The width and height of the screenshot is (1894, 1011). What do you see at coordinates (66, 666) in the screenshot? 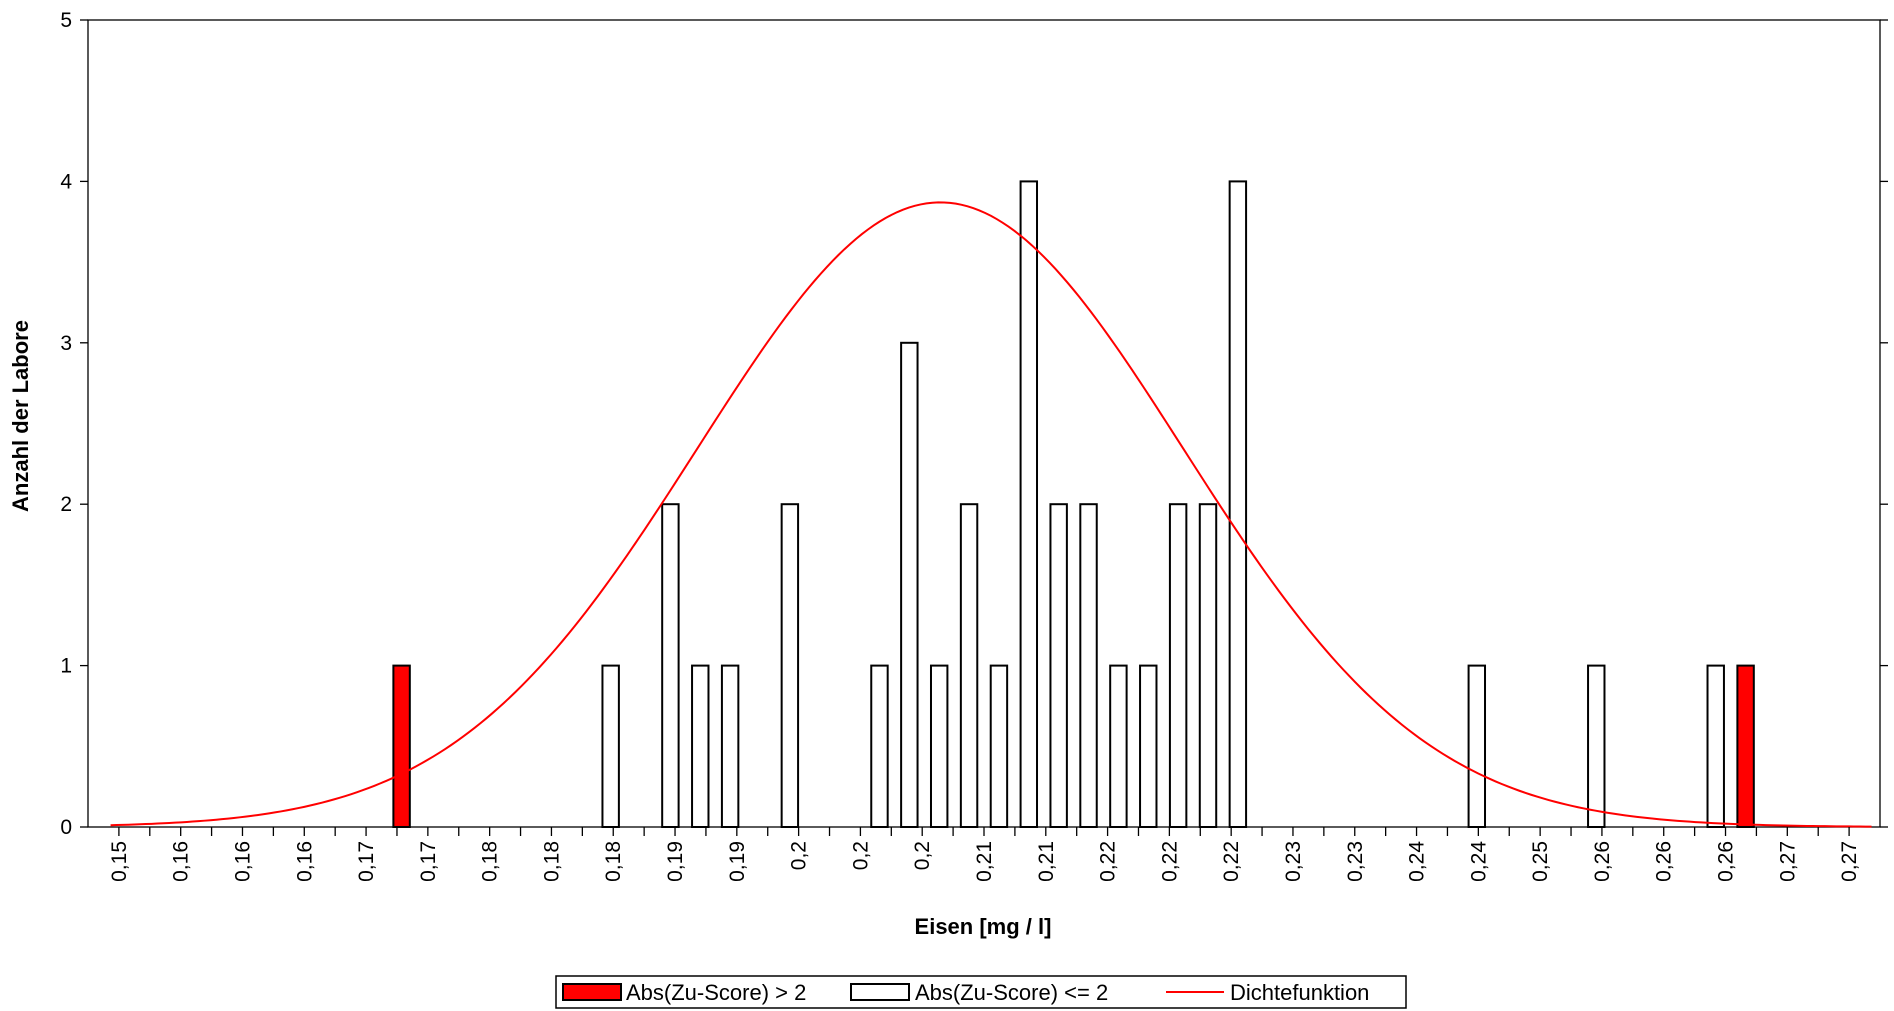
I see `y-tick-label: 1` at bounding box center [66, 666].